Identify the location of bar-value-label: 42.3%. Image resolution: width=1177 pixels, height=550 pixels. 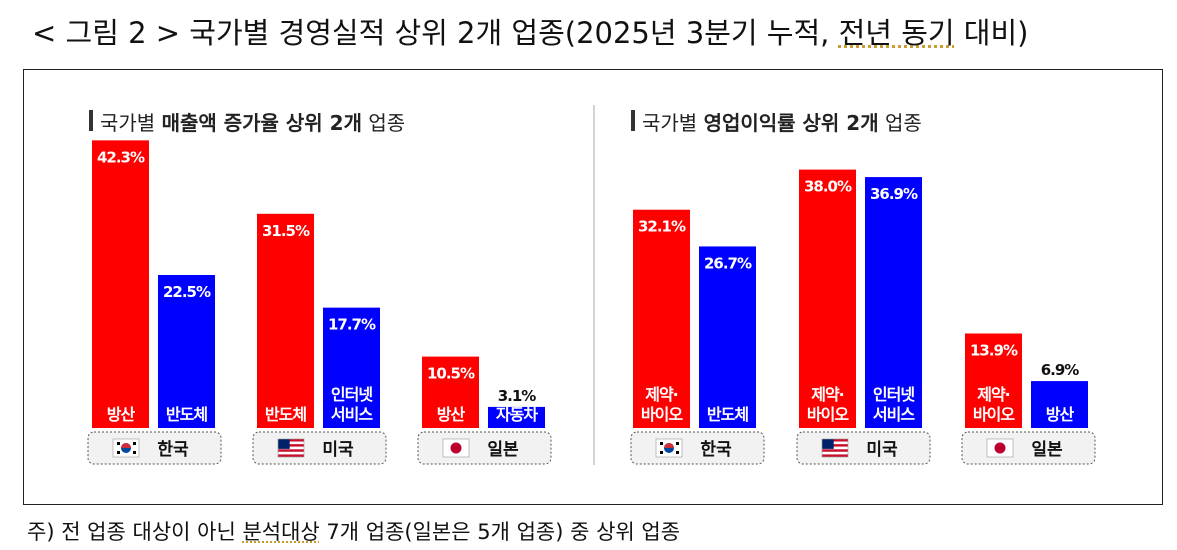
(121, 157).